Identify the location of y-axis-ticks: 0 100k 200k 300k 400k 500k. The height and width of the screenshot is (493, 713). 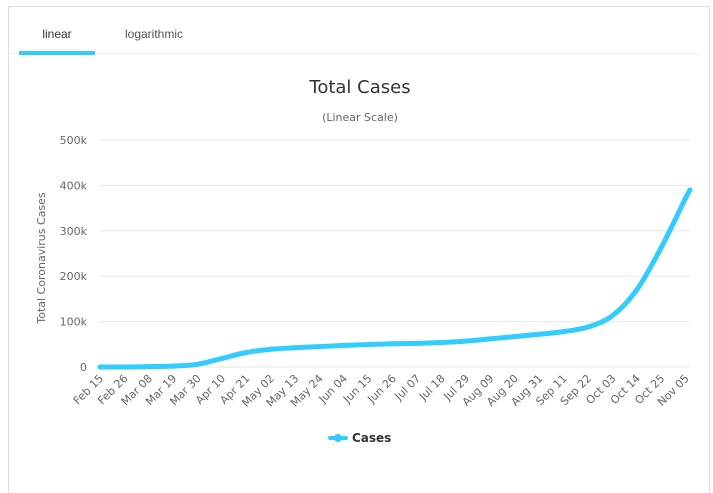
(74, 254).